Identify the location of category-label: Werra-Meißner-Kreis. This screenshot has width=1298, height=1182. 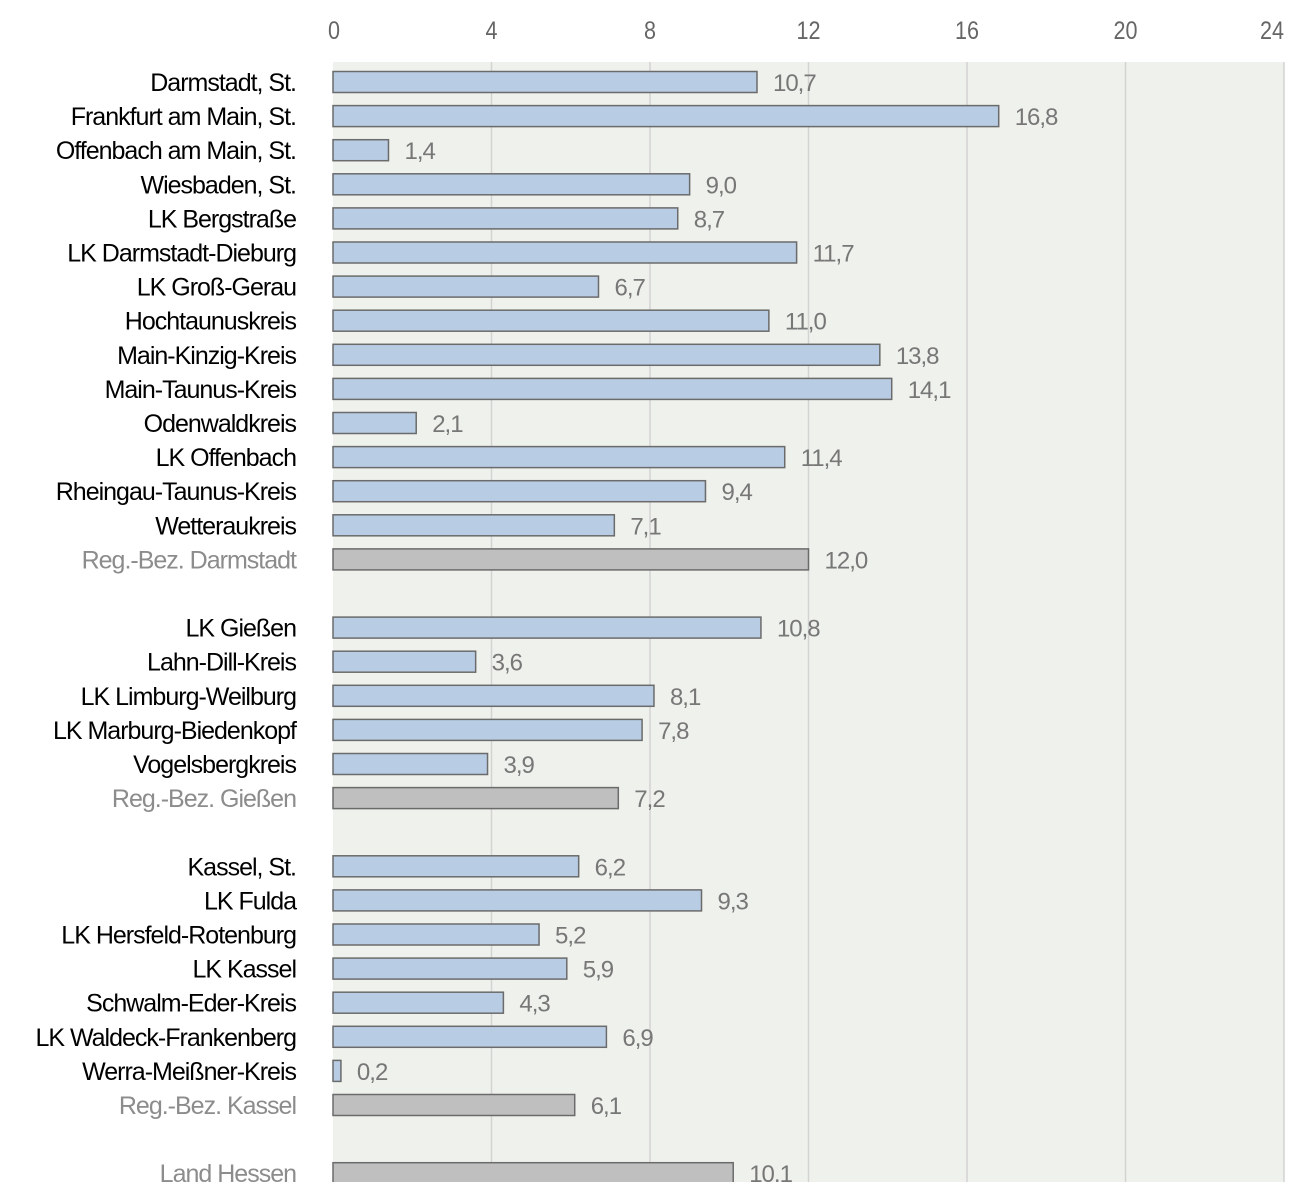
(189, 1072).